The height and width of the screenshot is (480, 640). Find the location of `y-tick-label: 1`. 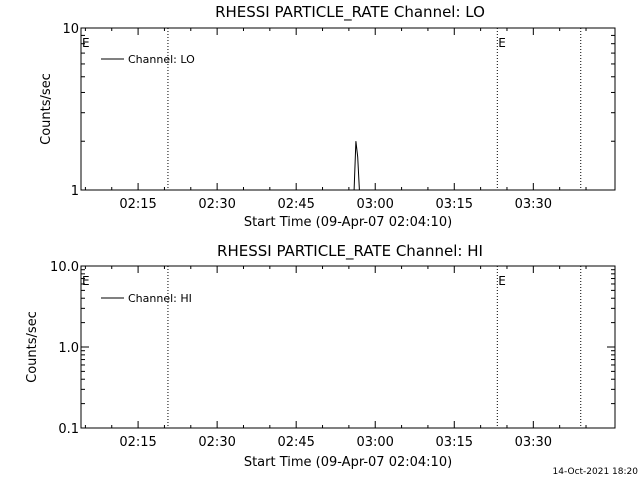

y-tick-label: 1 is located at coordinates (75, 191).